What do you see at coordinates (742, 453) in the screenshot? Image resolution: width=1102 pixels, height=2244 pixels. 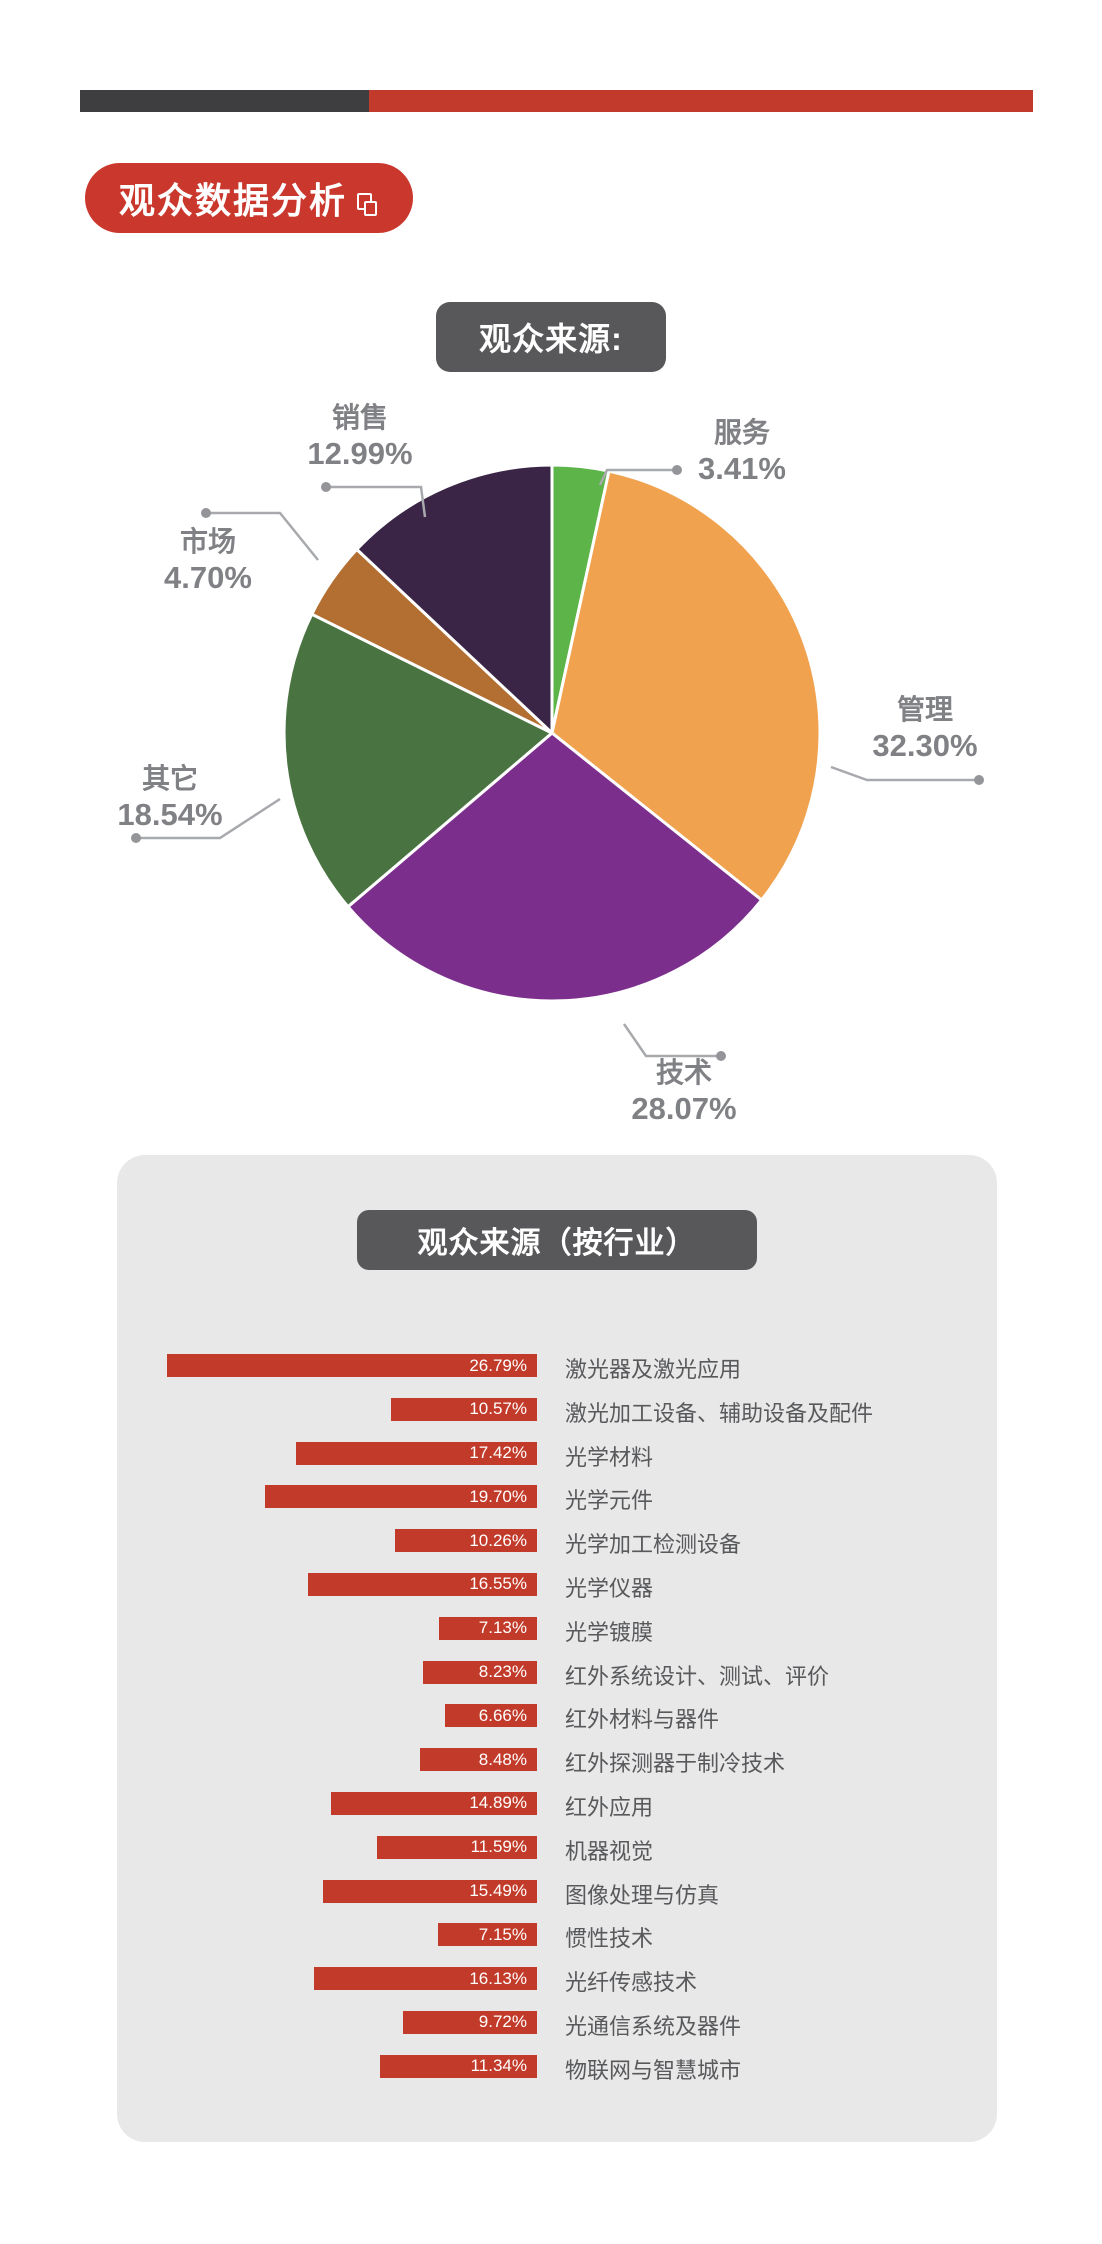 I see `pie-label-fuwu: 服务 3.41%` at bounding box center [742, 453].